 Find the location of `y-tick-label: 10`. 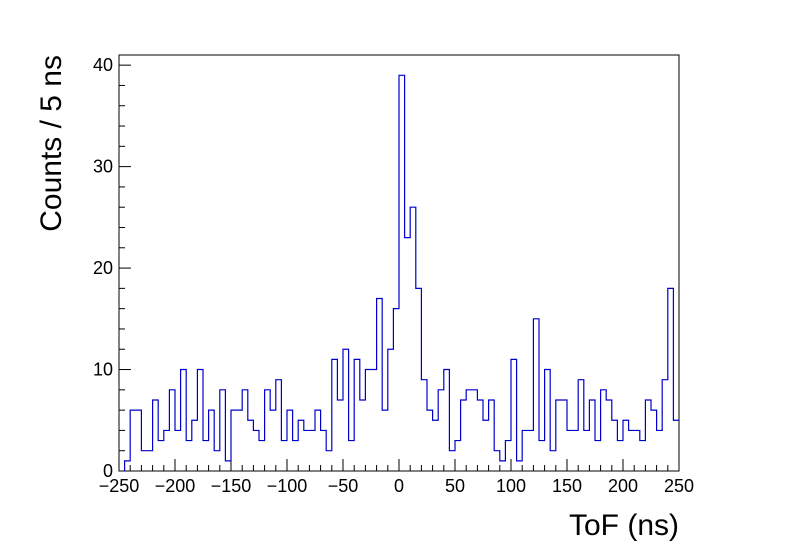

y-tick-label: 10 is located at coordinates (103, 370).